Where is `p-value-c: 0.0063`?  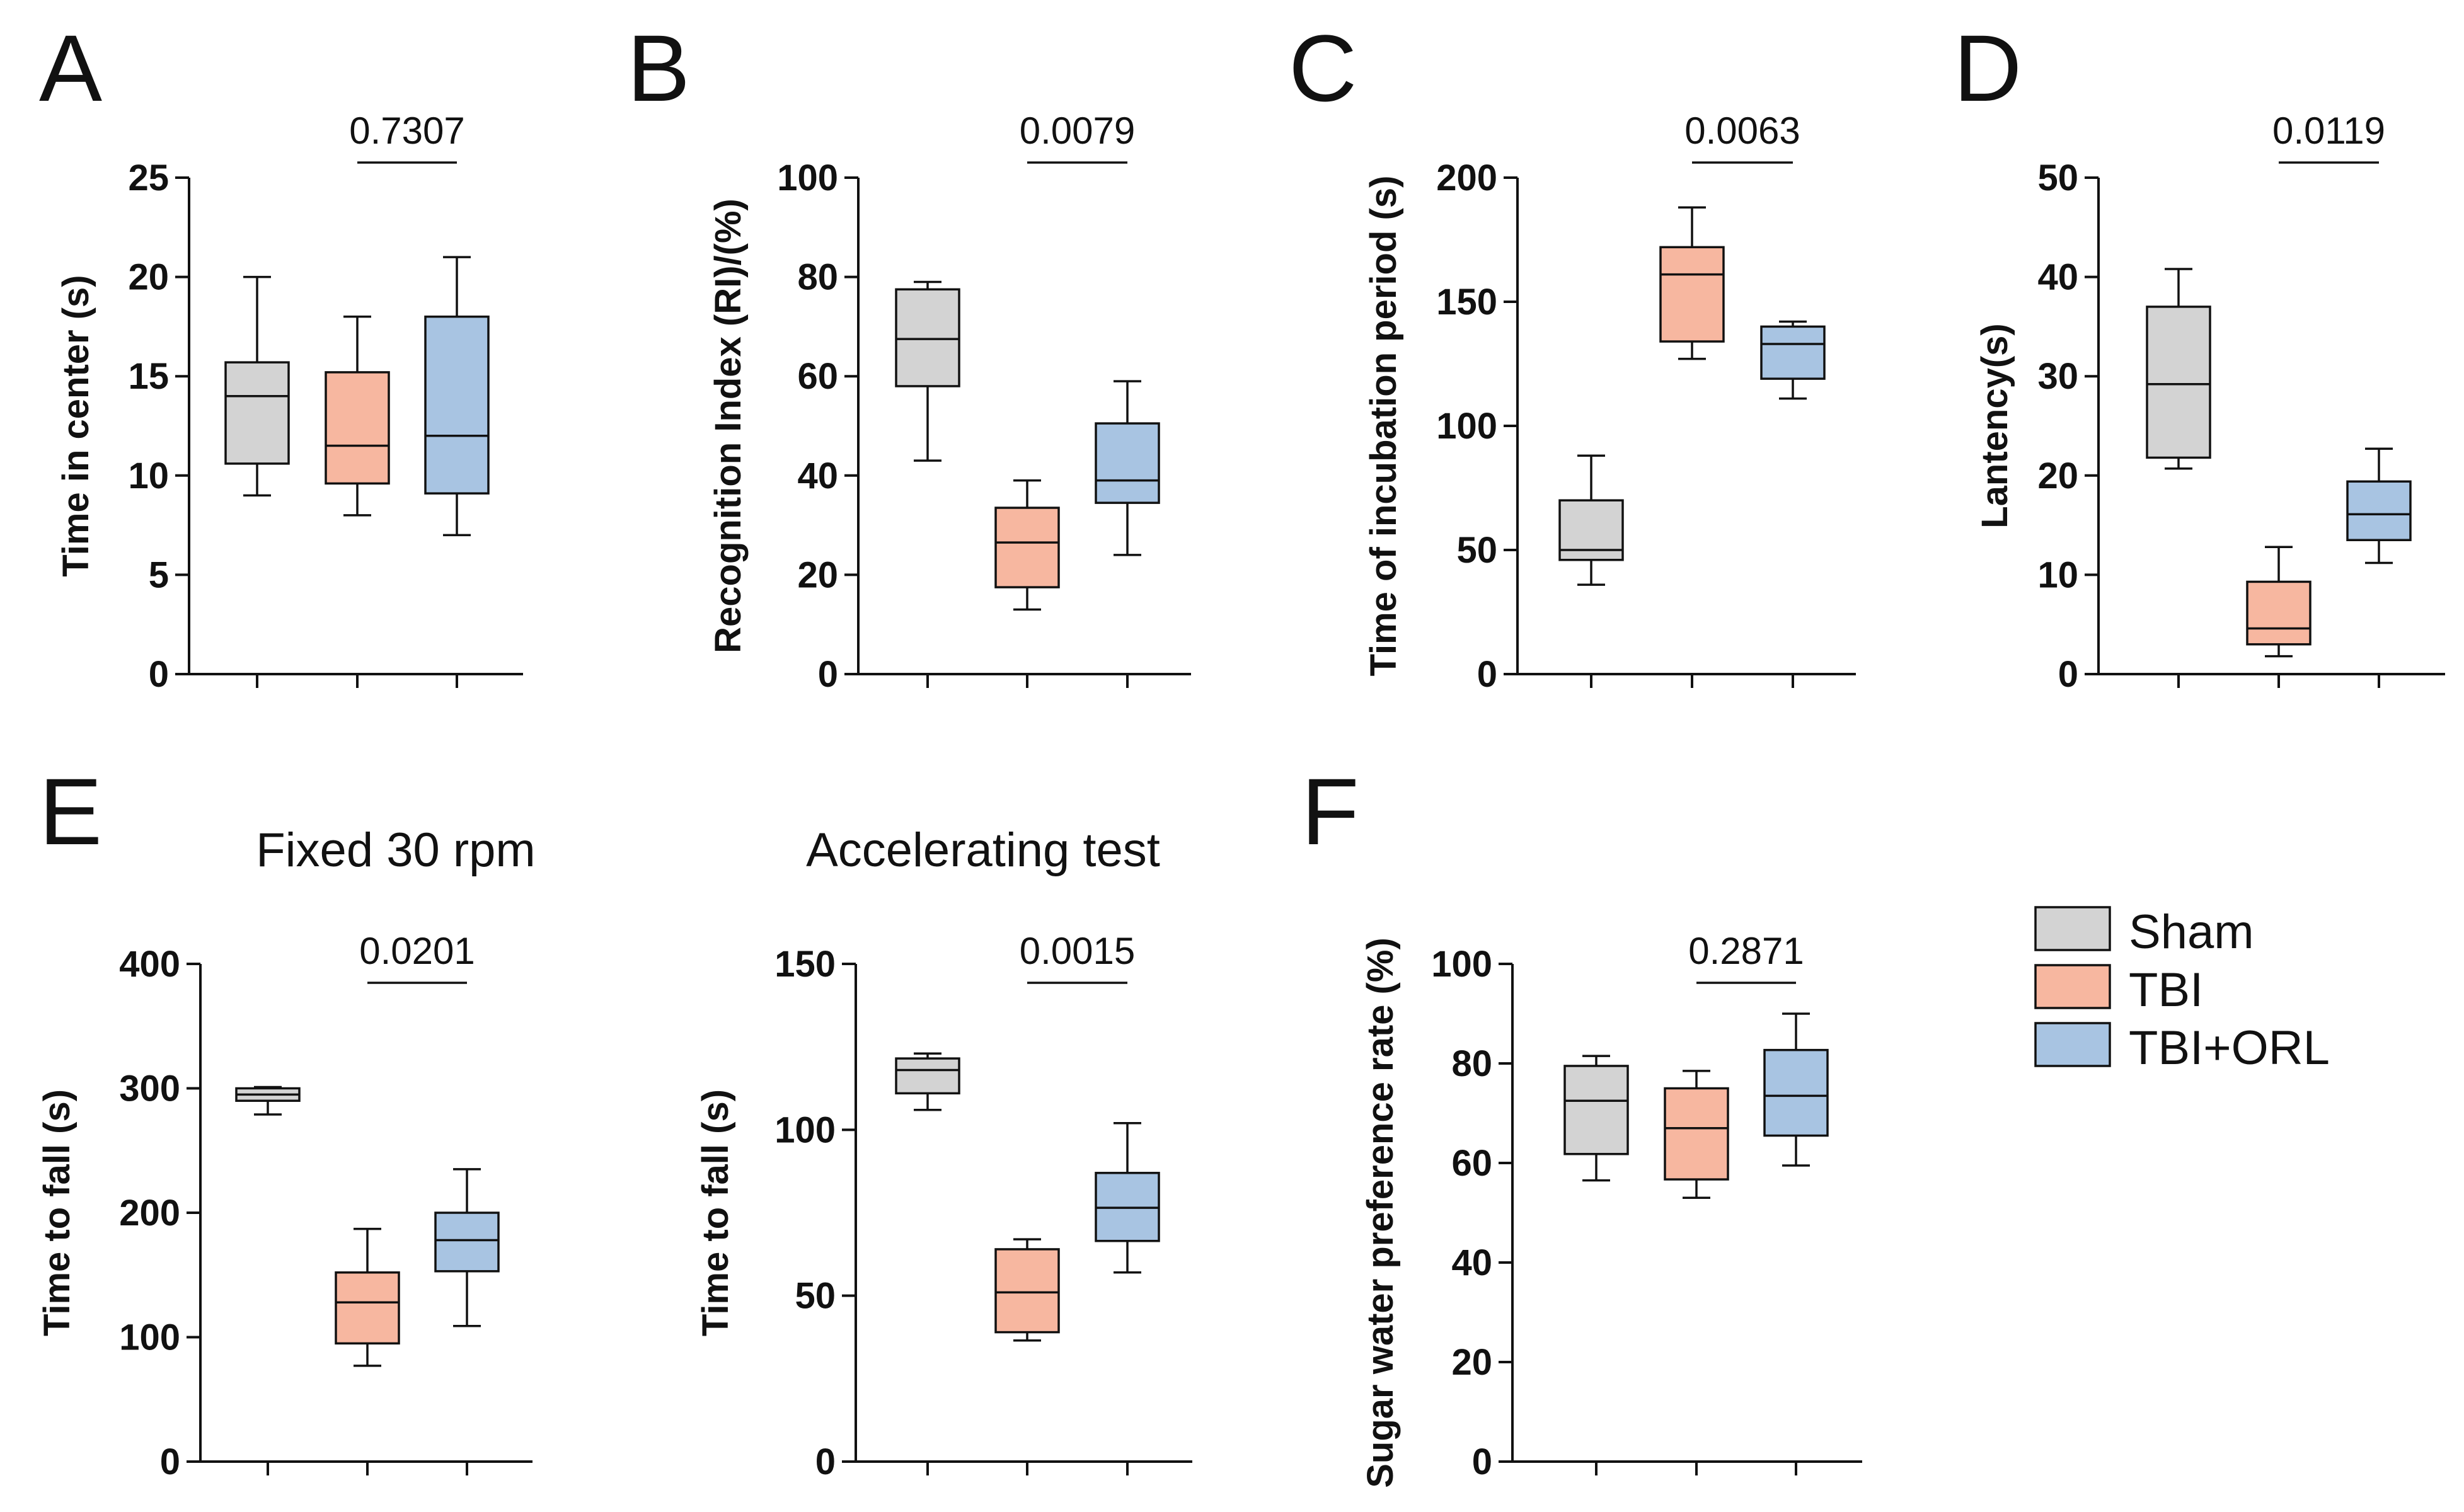
p-value-c: 0.0063 is located at coordinates (1742, 131).